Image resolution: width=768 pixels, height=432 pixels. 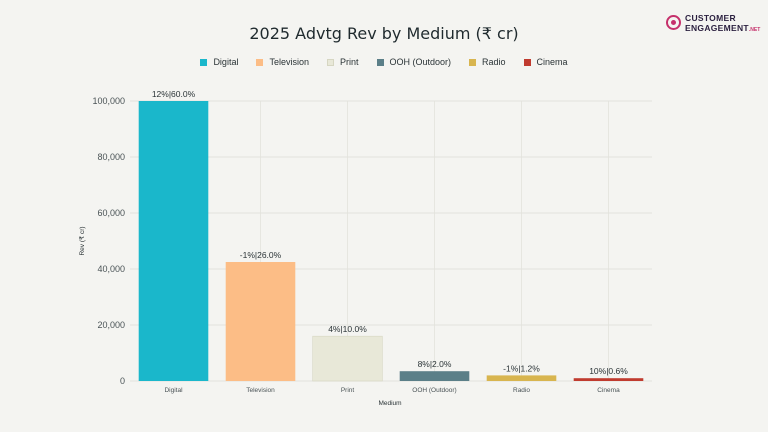 What do you see at coordinates (552, 62) in the screenshot?
I see `legend-label: Cinema` at bounding box center [552, 62].